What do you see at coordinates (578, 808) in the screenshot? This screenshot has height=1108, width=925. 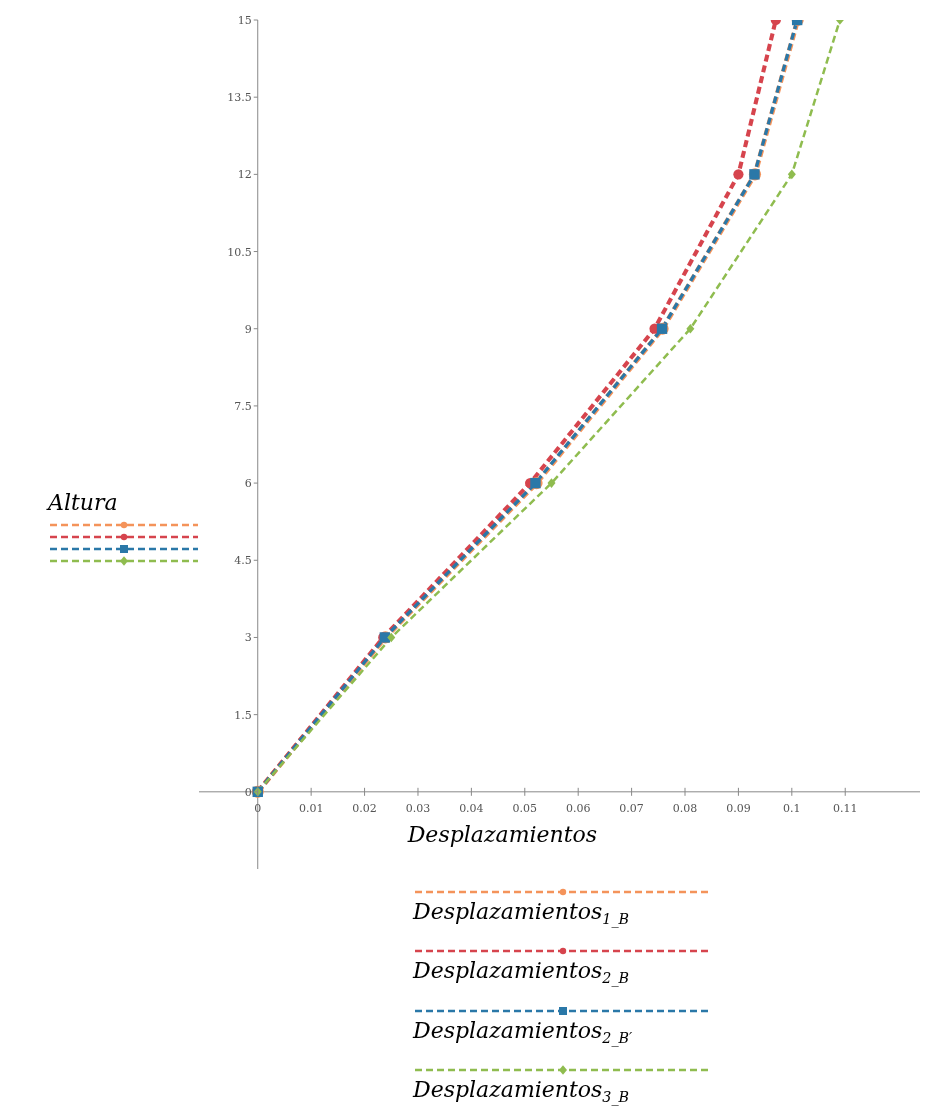 I see `x-tick-label: 0.06` at bounding box center [578, 808].